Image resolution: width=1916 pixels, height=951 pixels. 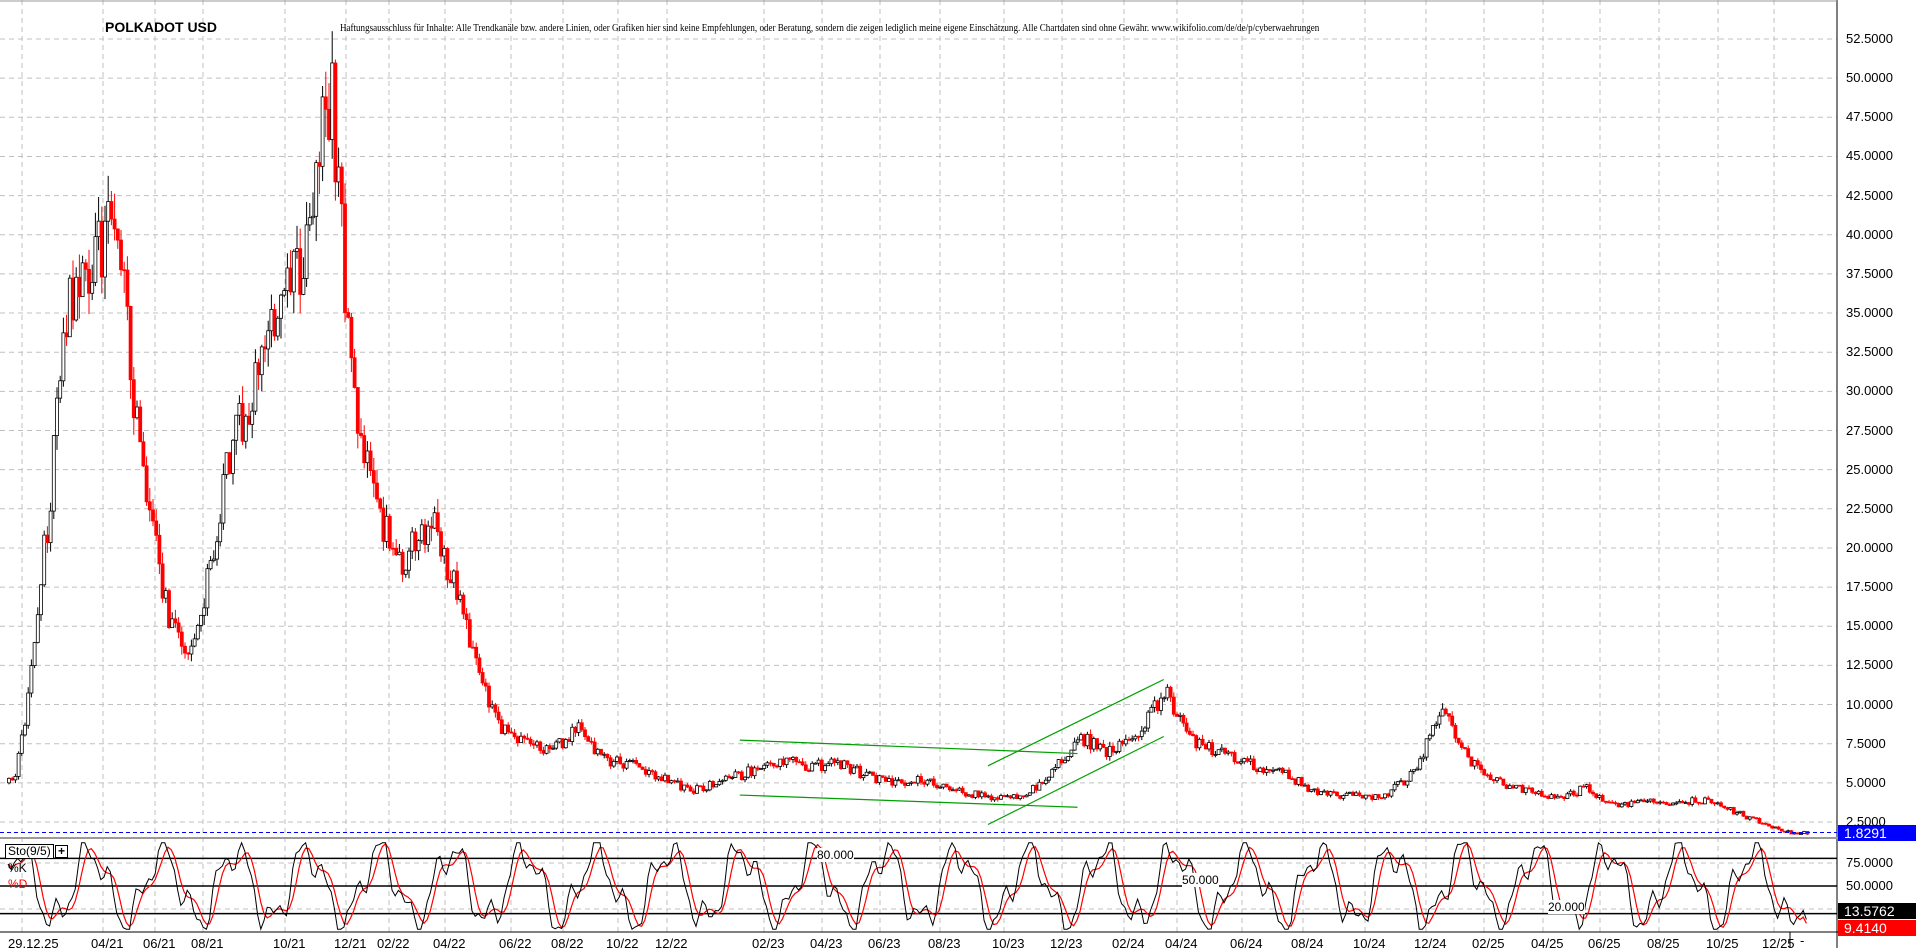 What do you see at coordinates (1866, 782) in the screenshot?
I see `y-tick-label: 5.0000` at bounding box center [1866, 782].